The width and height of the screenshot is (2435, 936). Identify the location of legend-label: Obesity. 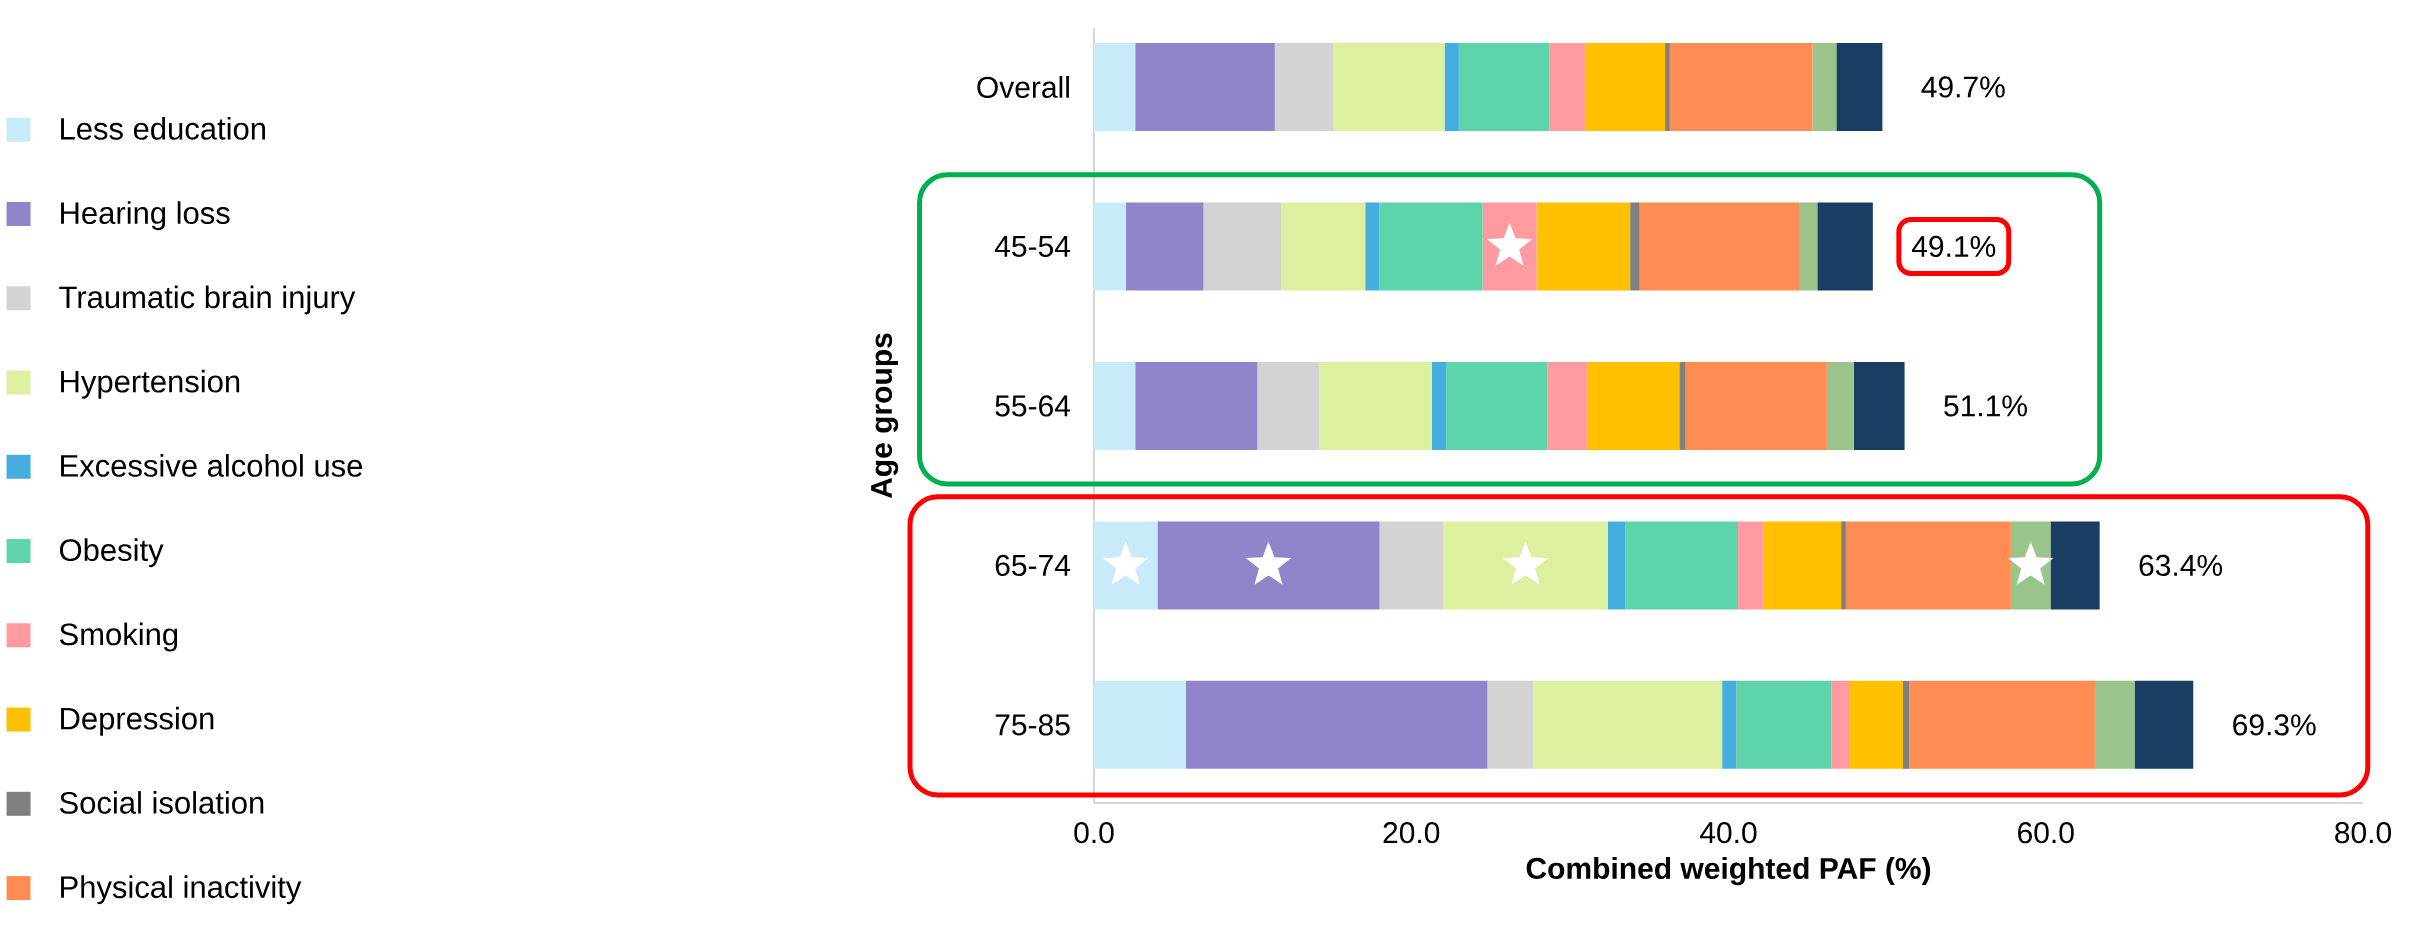
(112, 553).